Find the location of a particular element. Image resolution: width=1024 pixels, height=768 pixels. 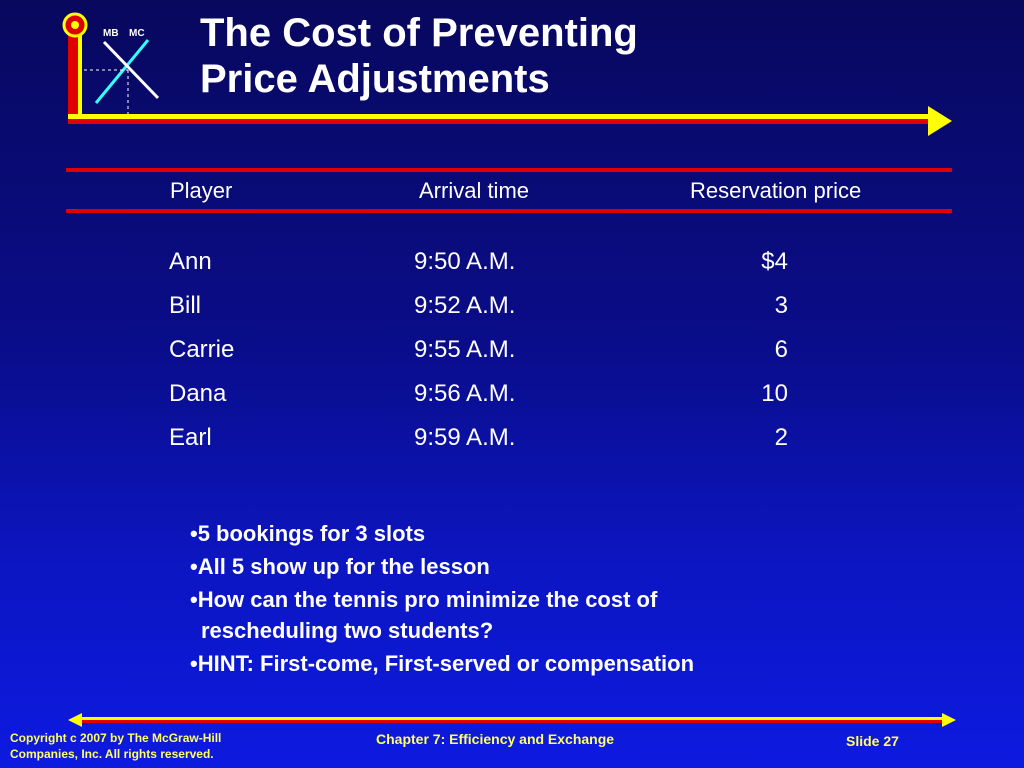

logo-label-mb: MB is located at coordinates (111, 33).